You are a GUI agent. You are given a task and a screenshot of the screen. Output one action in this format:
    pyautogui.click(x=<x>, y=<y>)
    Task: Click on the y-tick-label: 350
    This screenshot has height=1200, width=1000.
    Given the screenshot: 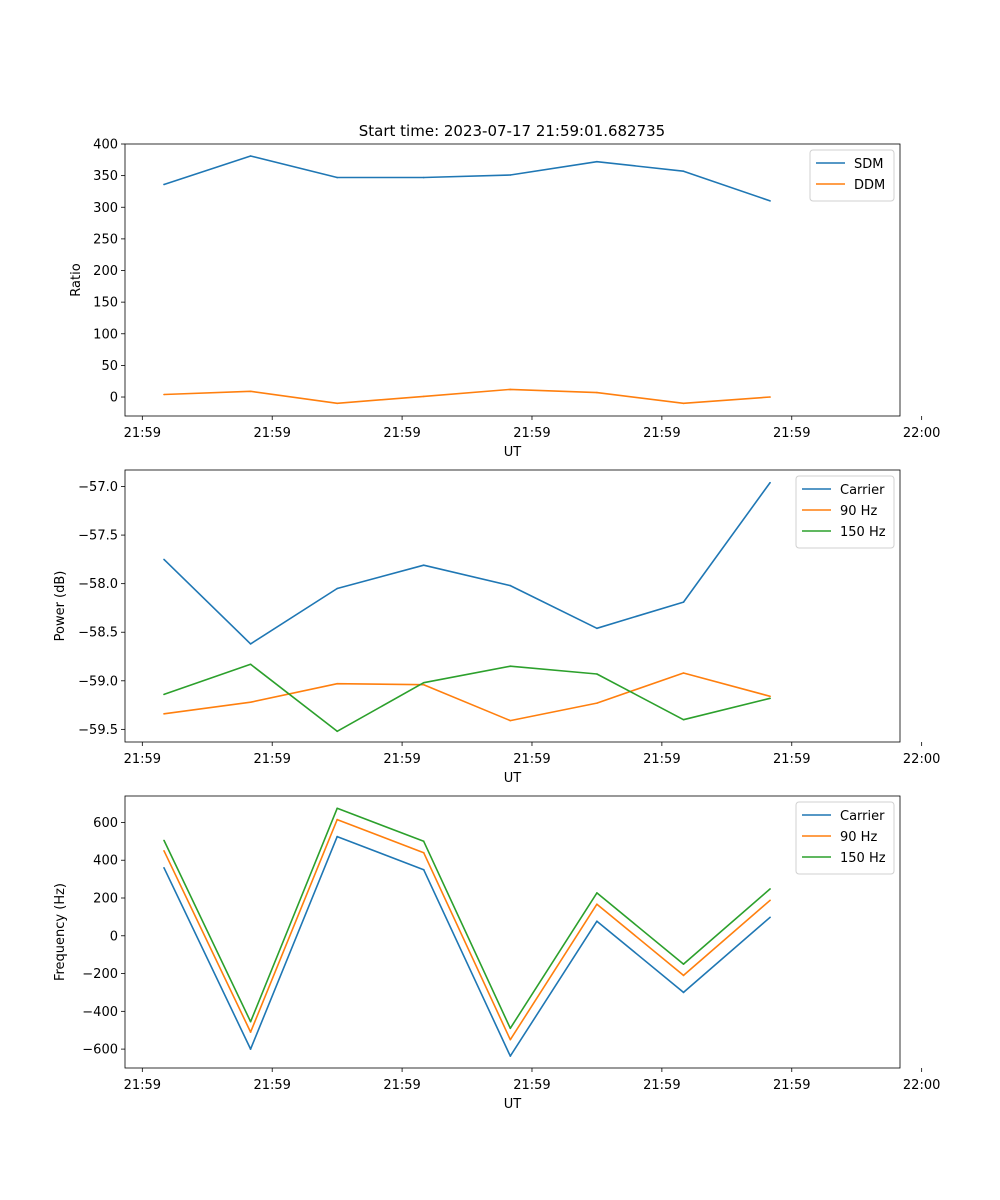 What is the action you would take?
    pyautogui.click(x=105, y=176)
    